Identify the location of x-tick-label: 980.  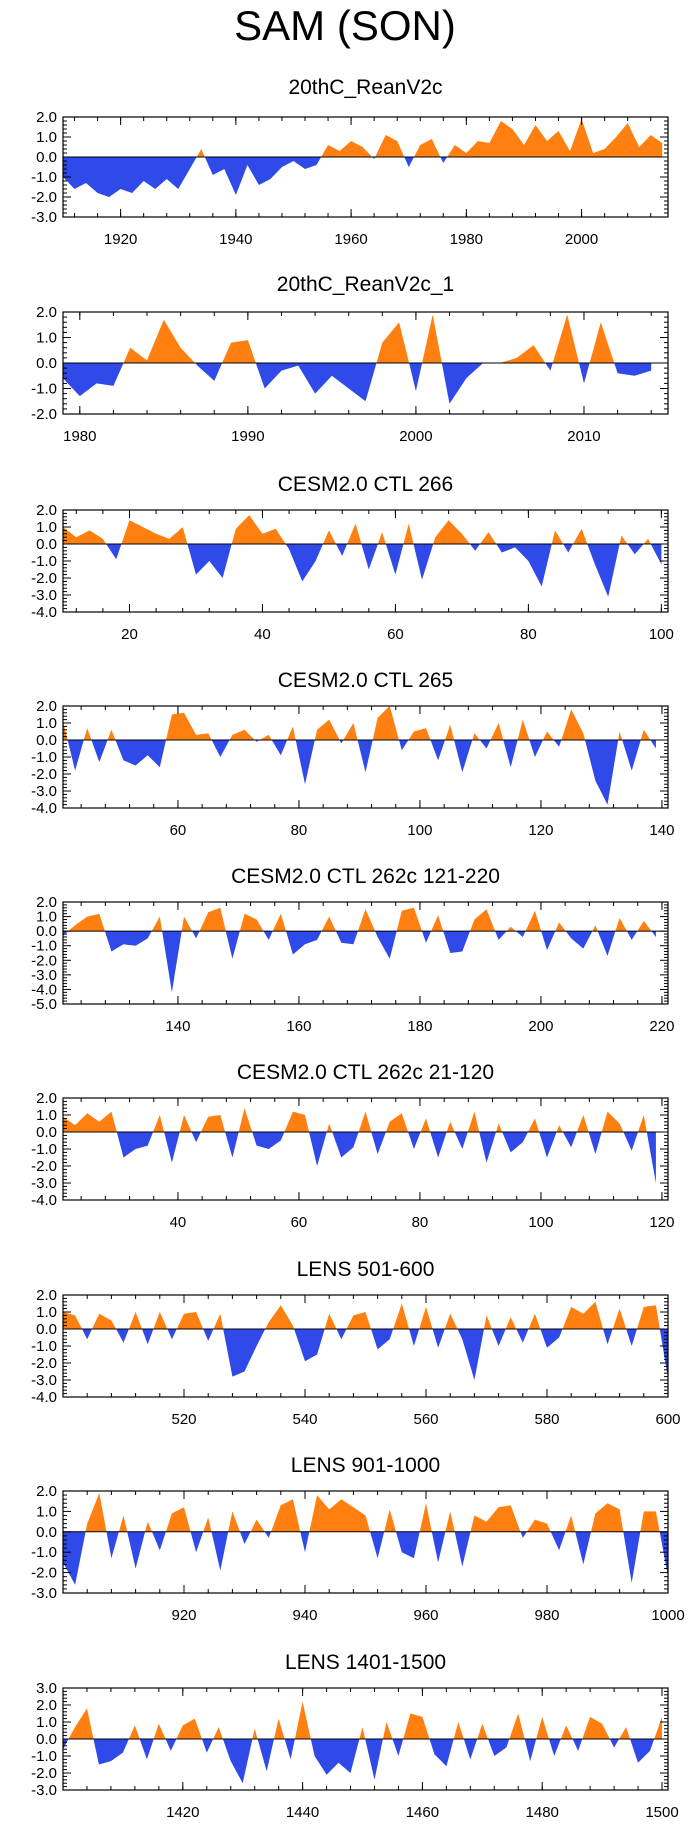
(546, 1615).